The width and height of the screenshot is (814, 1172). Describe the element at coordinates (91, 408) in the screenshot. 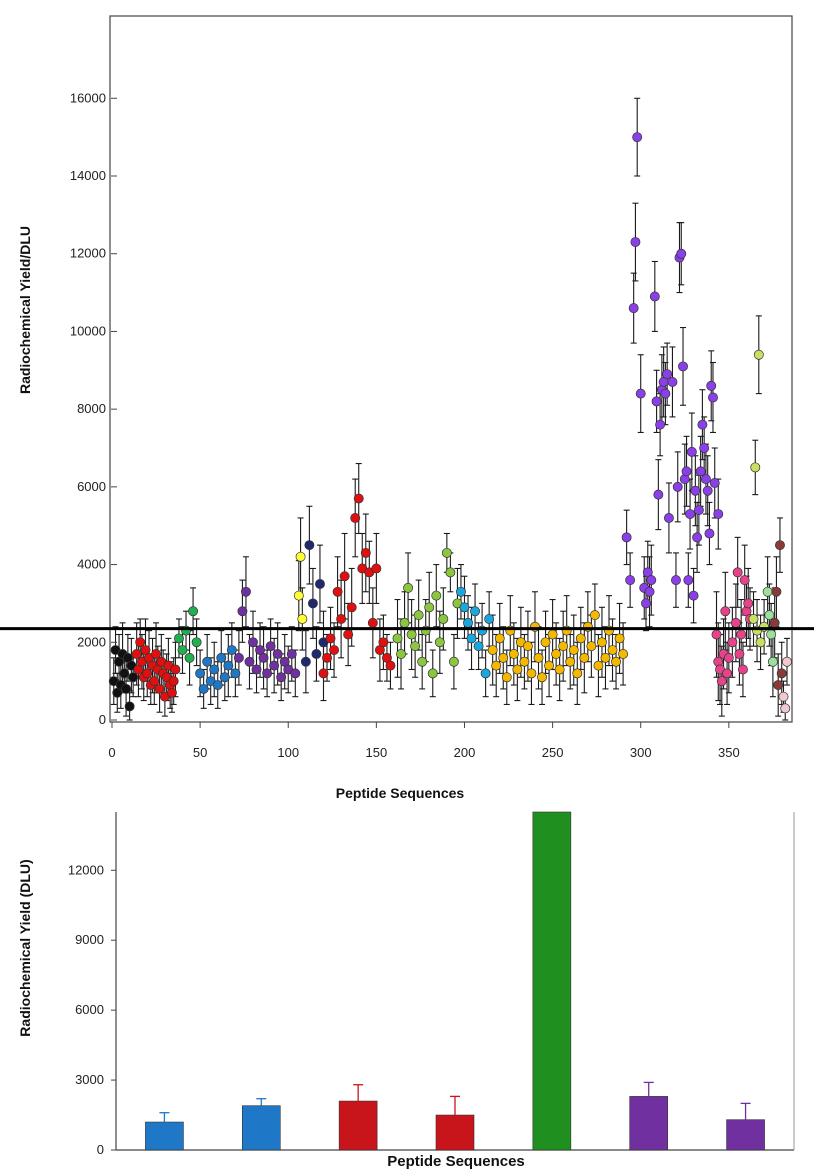

I see `y-tick-label: 8000` at that location.